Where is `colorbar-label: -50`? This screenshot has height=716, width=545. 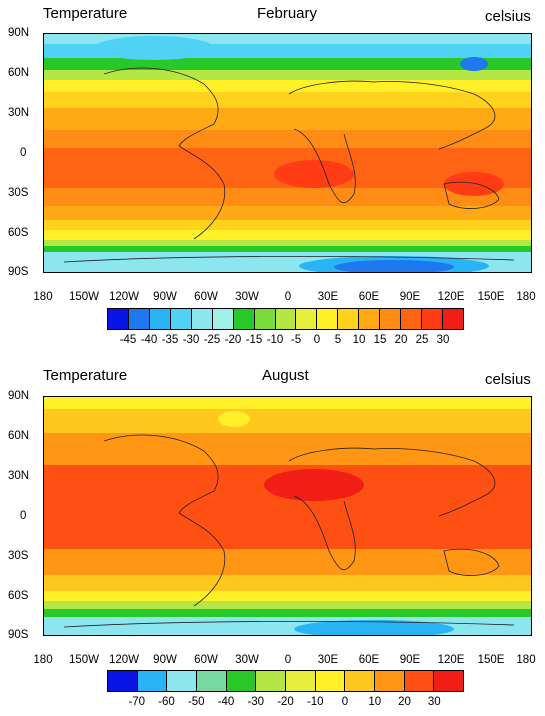 colorbar-label: -50 is located at coordinates (196, 702).